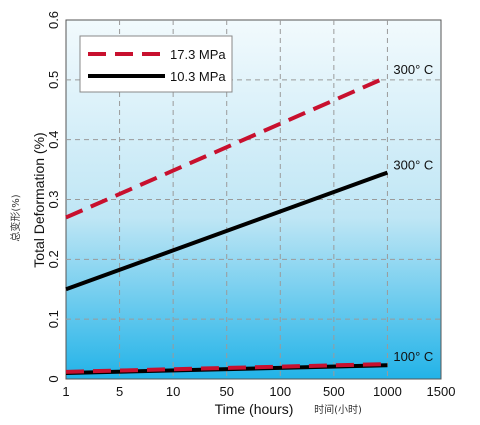  I want to click on y-tick-labels: 0 0.1 0.2 0.3 0.4 0.5 0.6, so click(53, 197).